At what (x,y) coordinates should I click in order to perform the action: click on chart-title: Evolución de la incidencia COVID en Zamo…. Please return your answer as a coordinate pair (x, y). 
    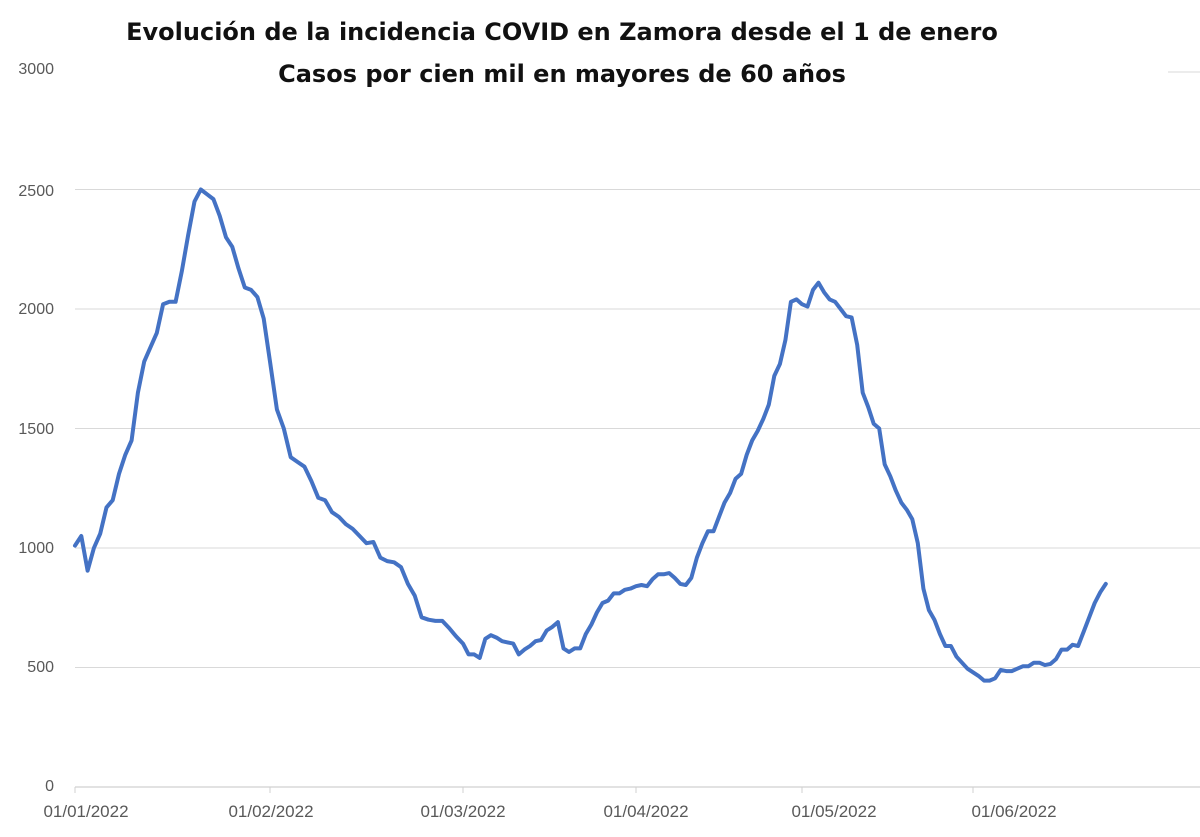
    Looking at the image, I should click on (562, 32).